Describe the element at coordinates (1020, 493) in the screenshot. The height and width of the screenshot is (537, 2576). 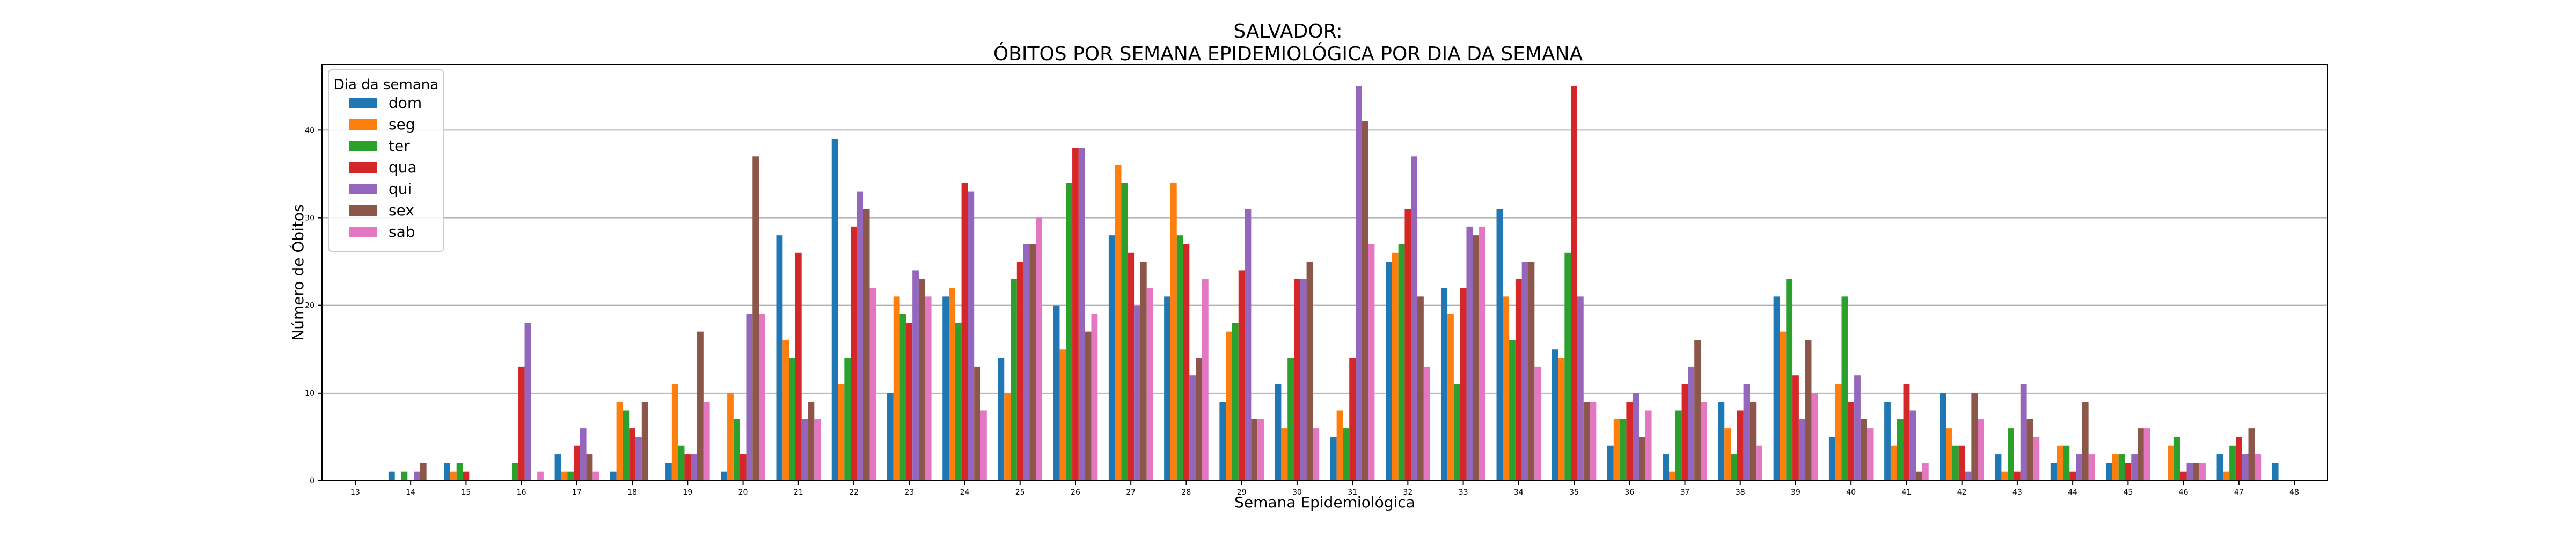
I see `x-tick-label: 25` at that location.